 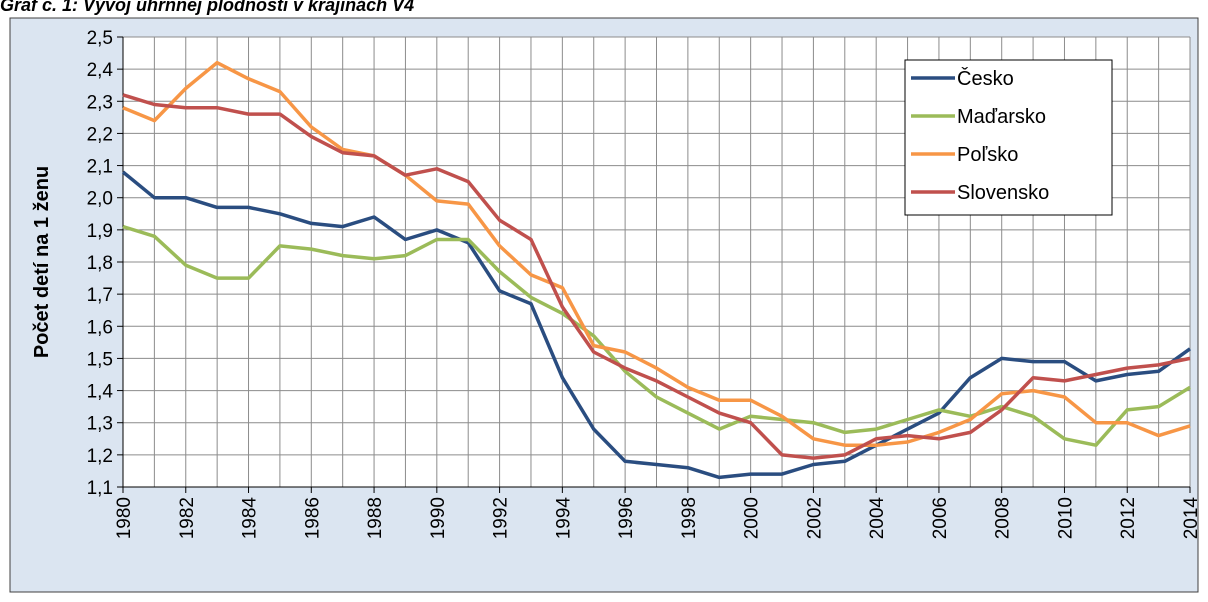 What do you see at coordinates (985, 78) in the screenshot?
I see `legend-label: Česko` at bounding box center [985, 78].